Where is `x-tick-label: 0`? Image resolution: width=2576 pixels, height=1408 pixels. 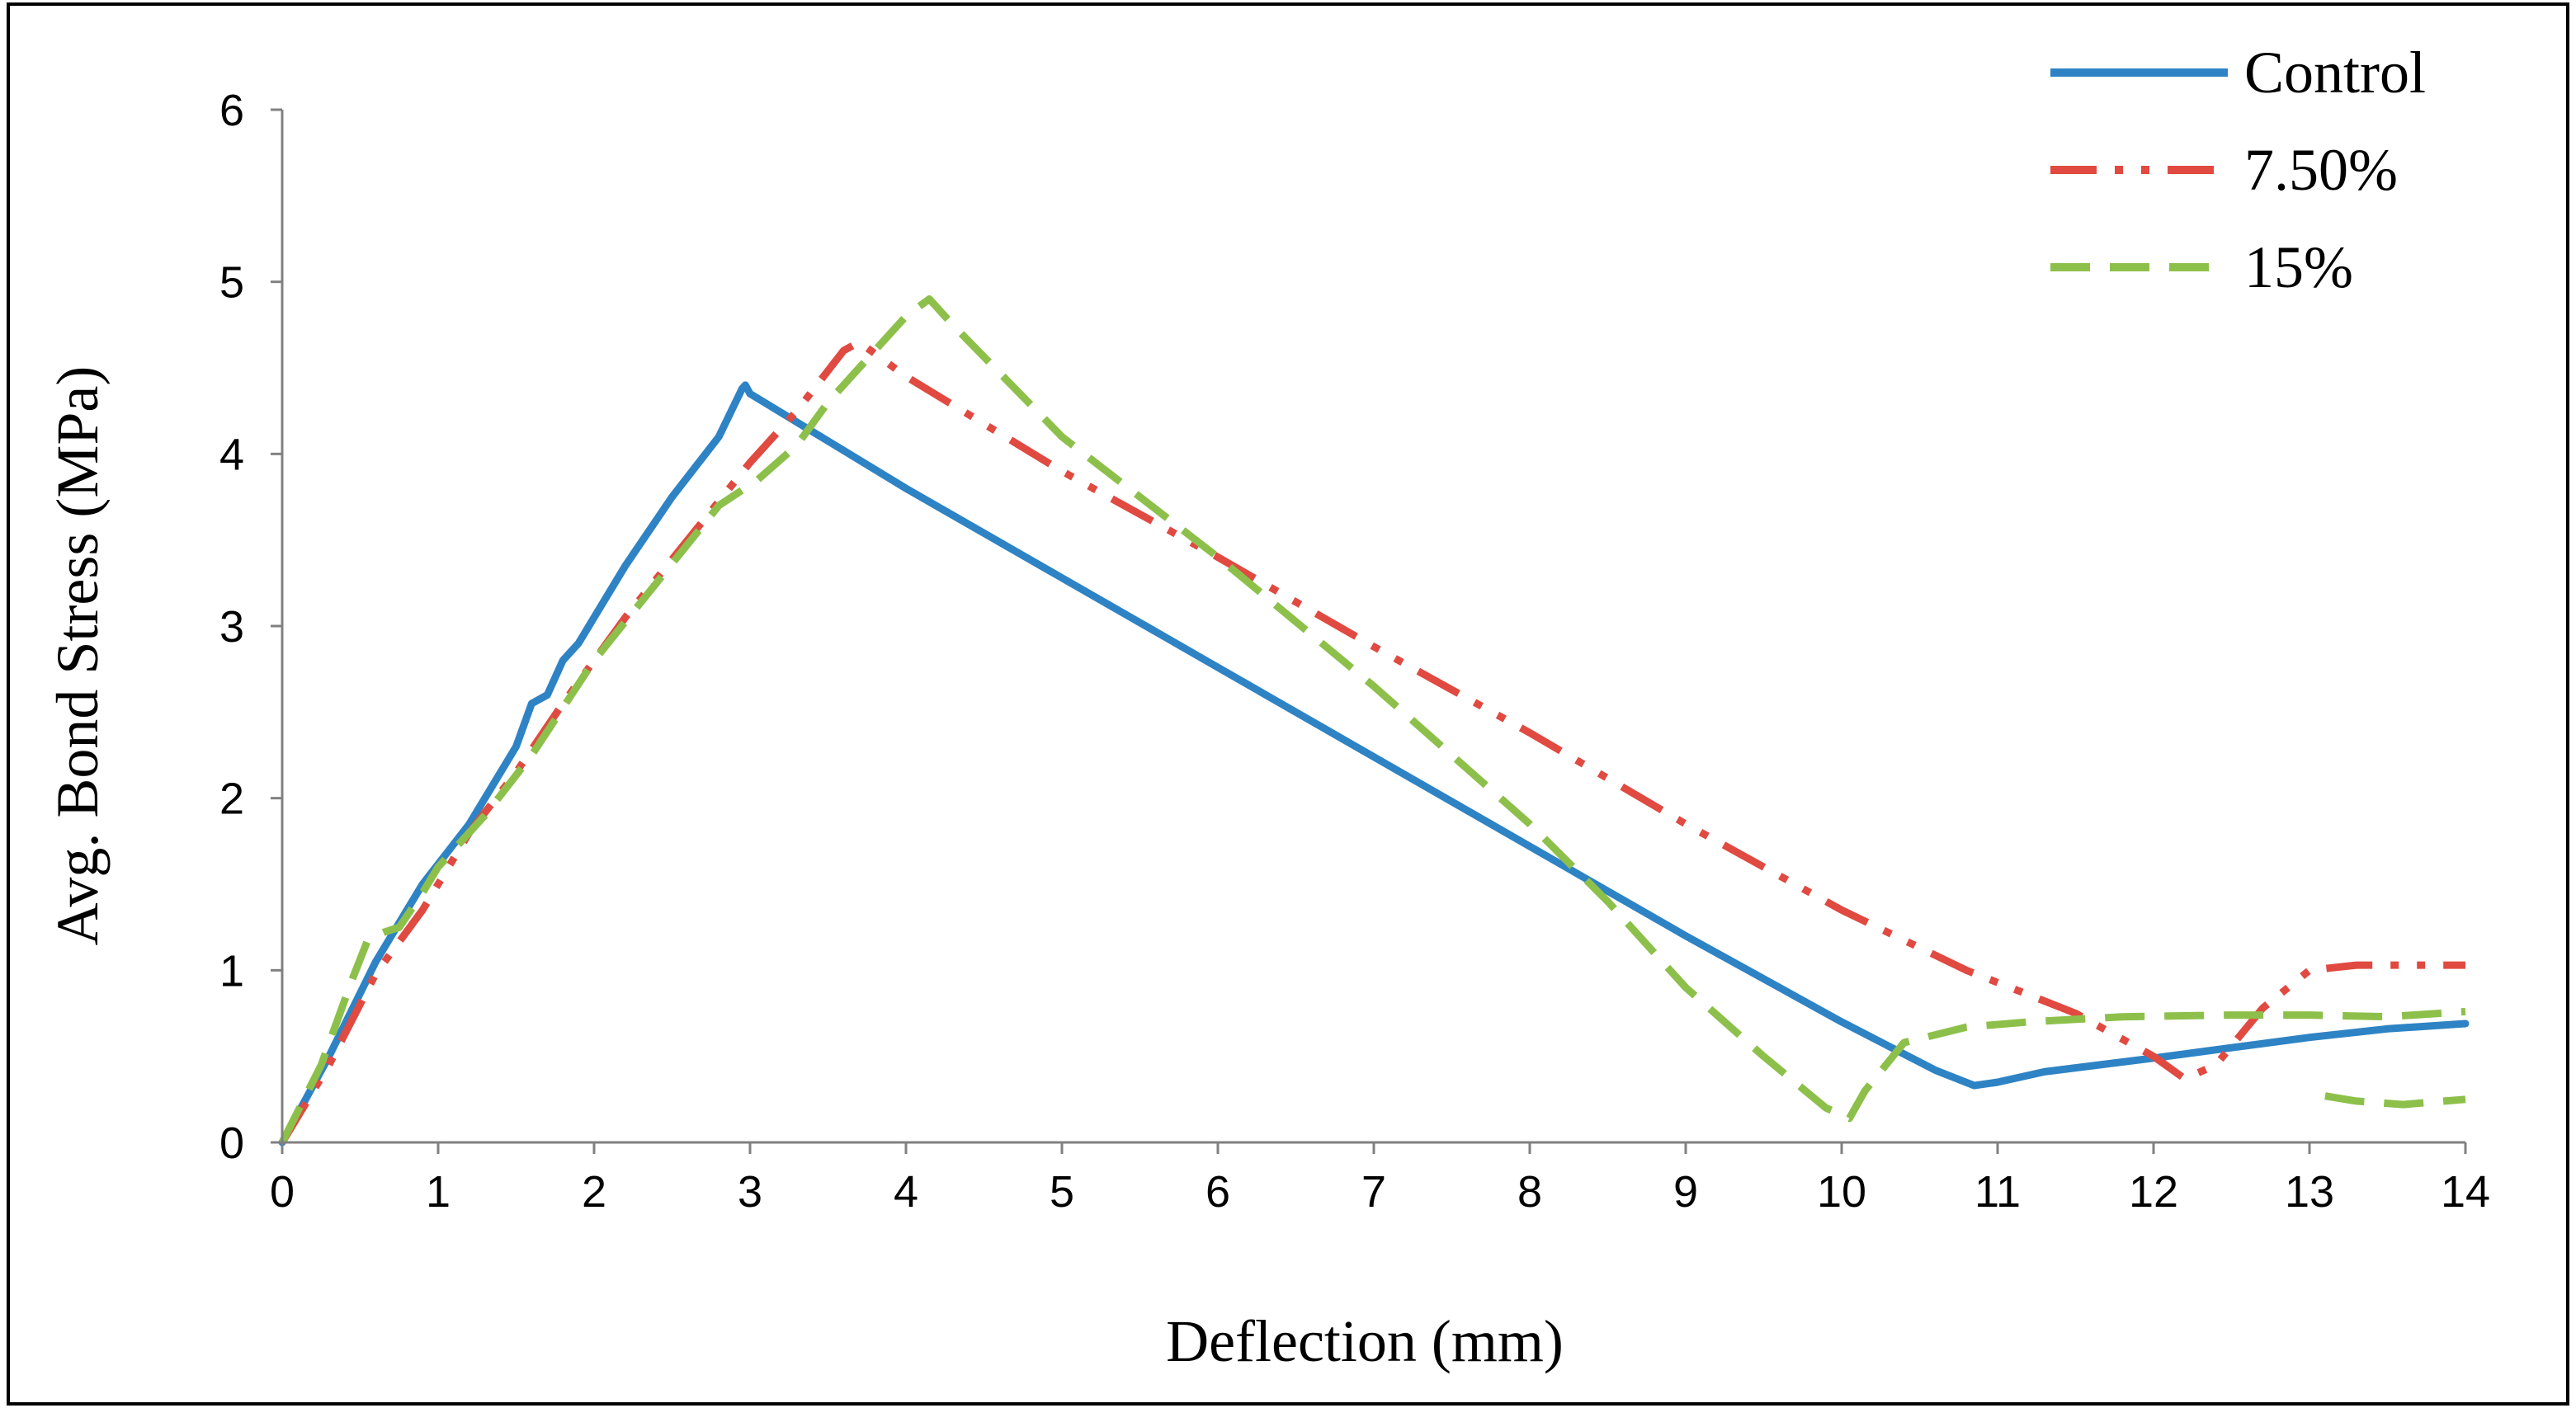
x-tick-label: 0 is located at coordinates (282, 1192).